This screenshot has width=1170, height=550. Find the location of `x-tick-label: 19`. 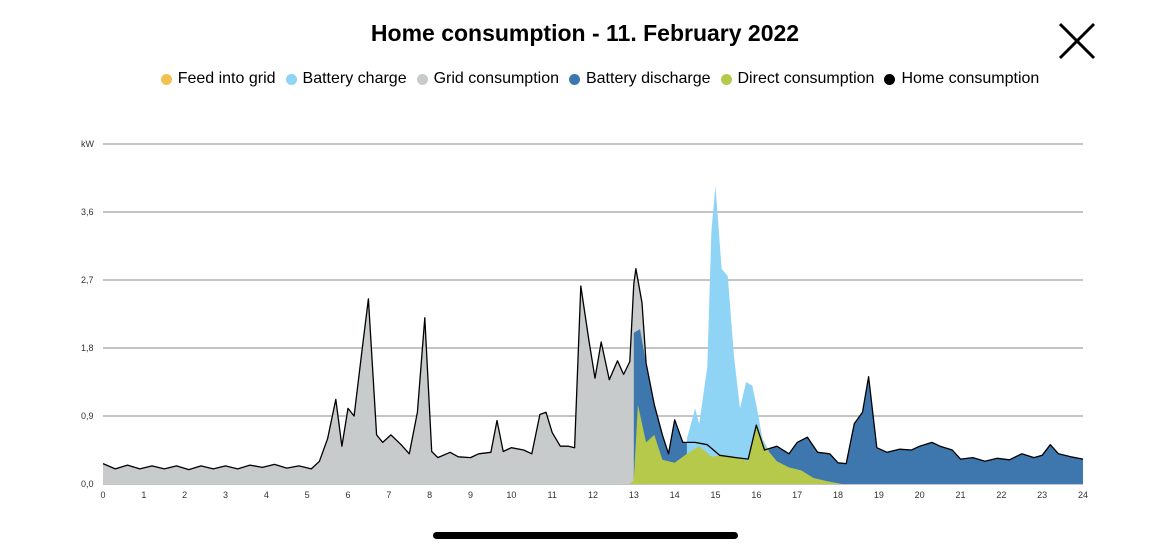

x-tick-label: 19 is located at coordinates (879, 495).